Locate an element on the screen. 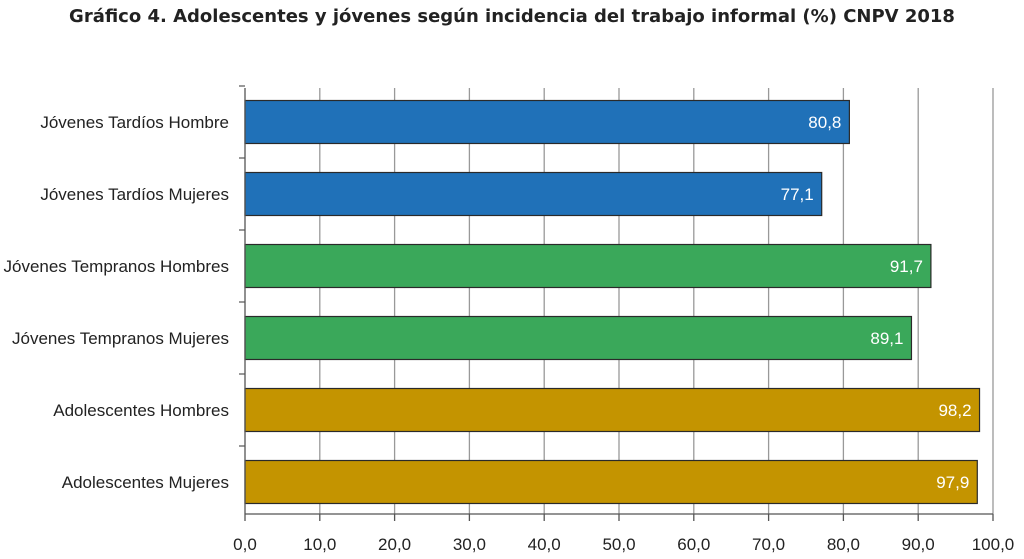 The width and height of the screenshot is (1024, 559). category-label: Jóvenes Tardíos Hombre is located at coordinates (134, 122).